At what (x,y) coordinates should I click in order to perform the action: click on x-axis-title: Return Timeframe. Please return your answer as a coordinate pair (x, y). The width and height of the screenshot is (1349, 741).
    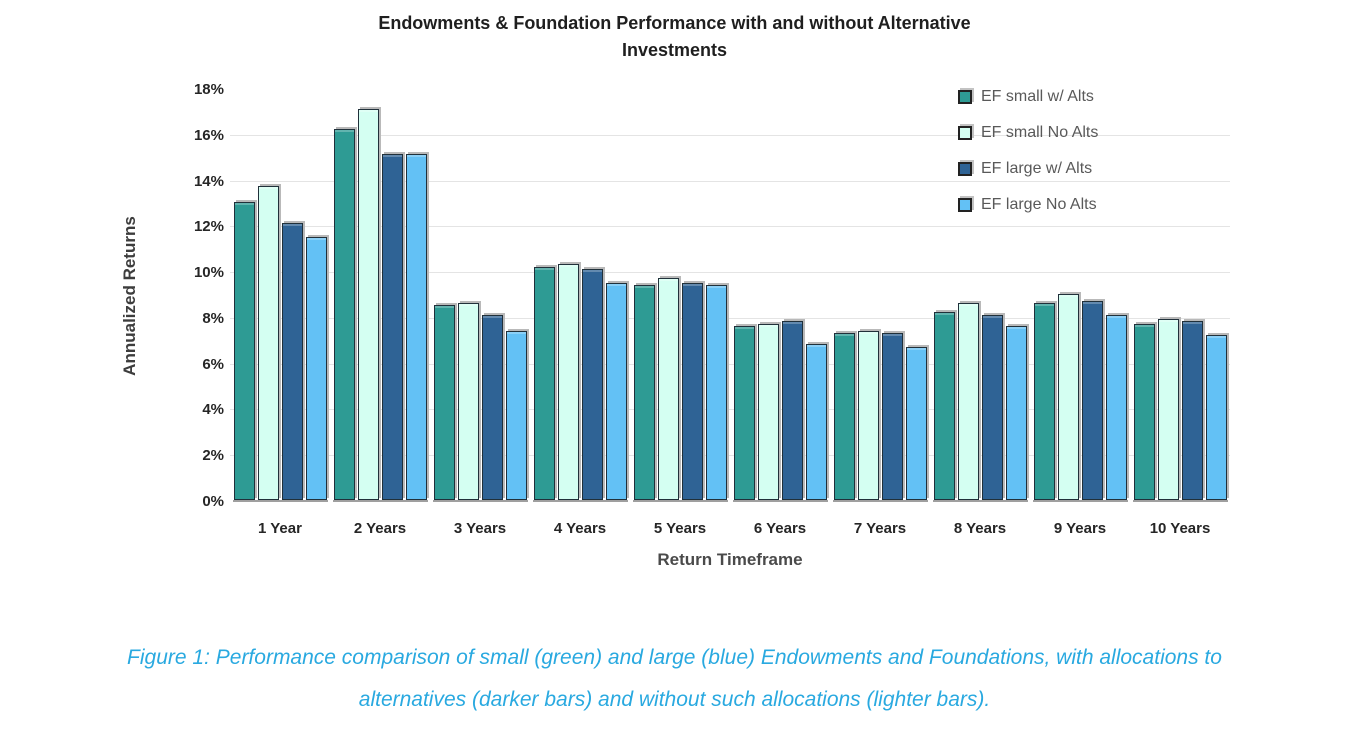
    Looking at the image, I should click on (730, 559).